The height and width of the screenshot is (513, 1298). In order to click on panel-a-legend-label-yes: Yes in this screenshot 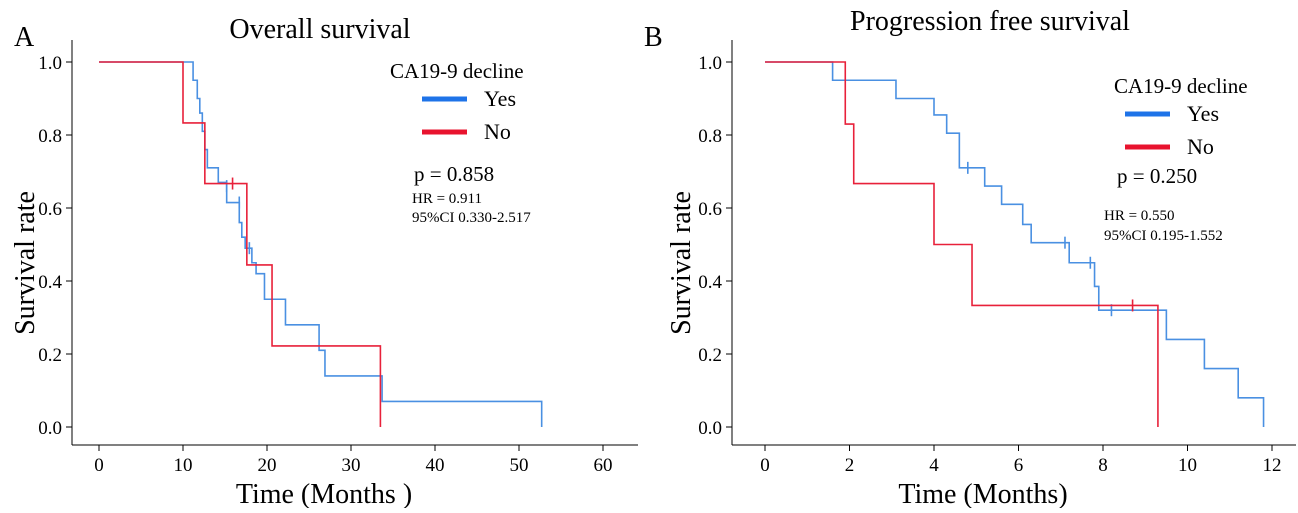, I will do `click(500, 98)`.